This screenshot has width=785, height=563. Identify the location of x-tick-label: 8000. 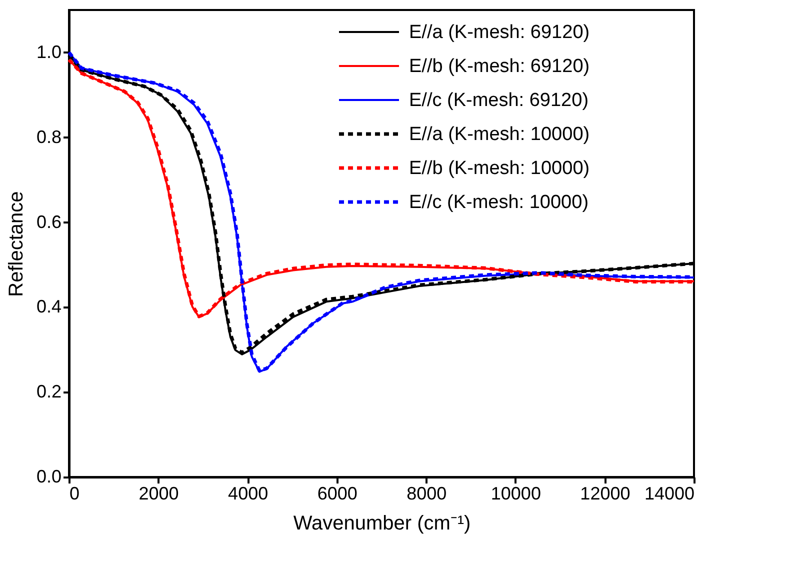
(426, 494).